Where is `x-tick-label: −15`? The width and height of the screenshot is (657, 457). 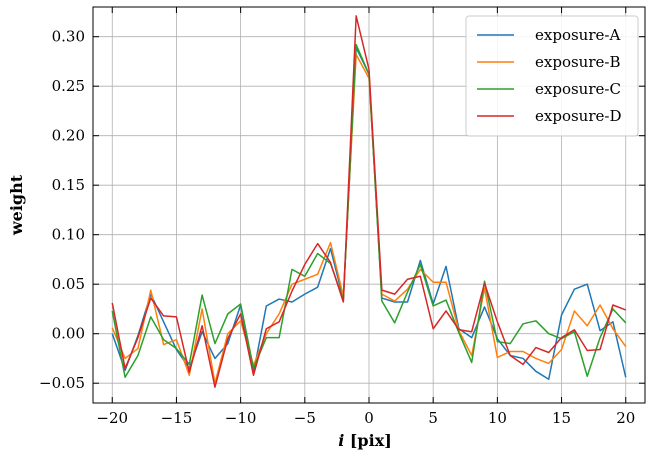 x-tick-label: −15 is located at coordinates (177, 418).